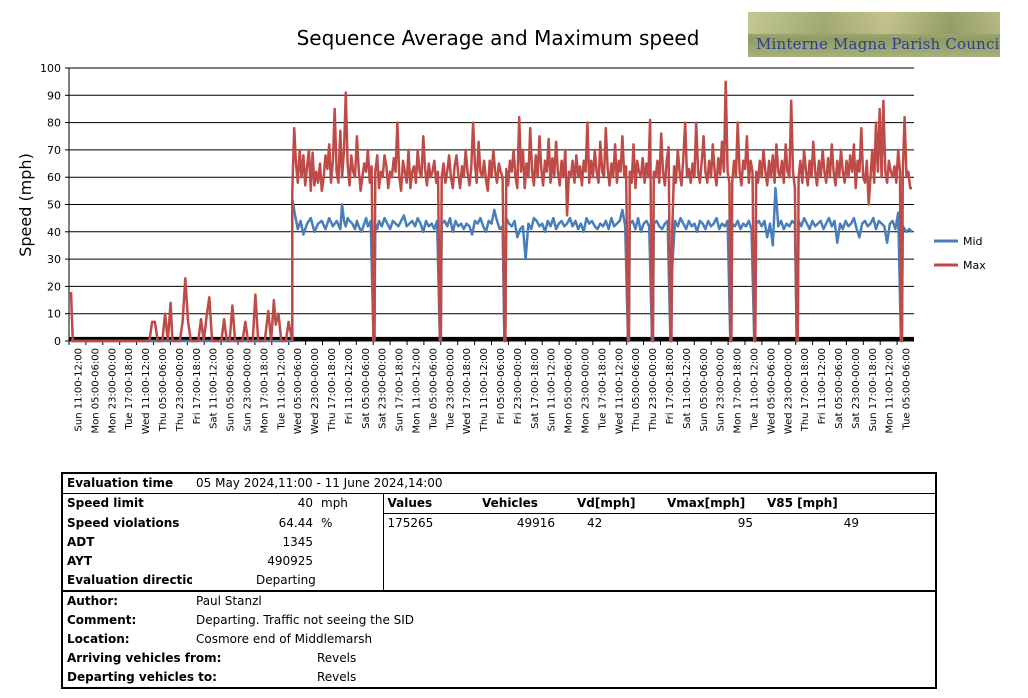  Describe the element at coordinates (498, 38) in the screenshot. I see `chart-title: Sequence Average and Maximum speed` at that location.